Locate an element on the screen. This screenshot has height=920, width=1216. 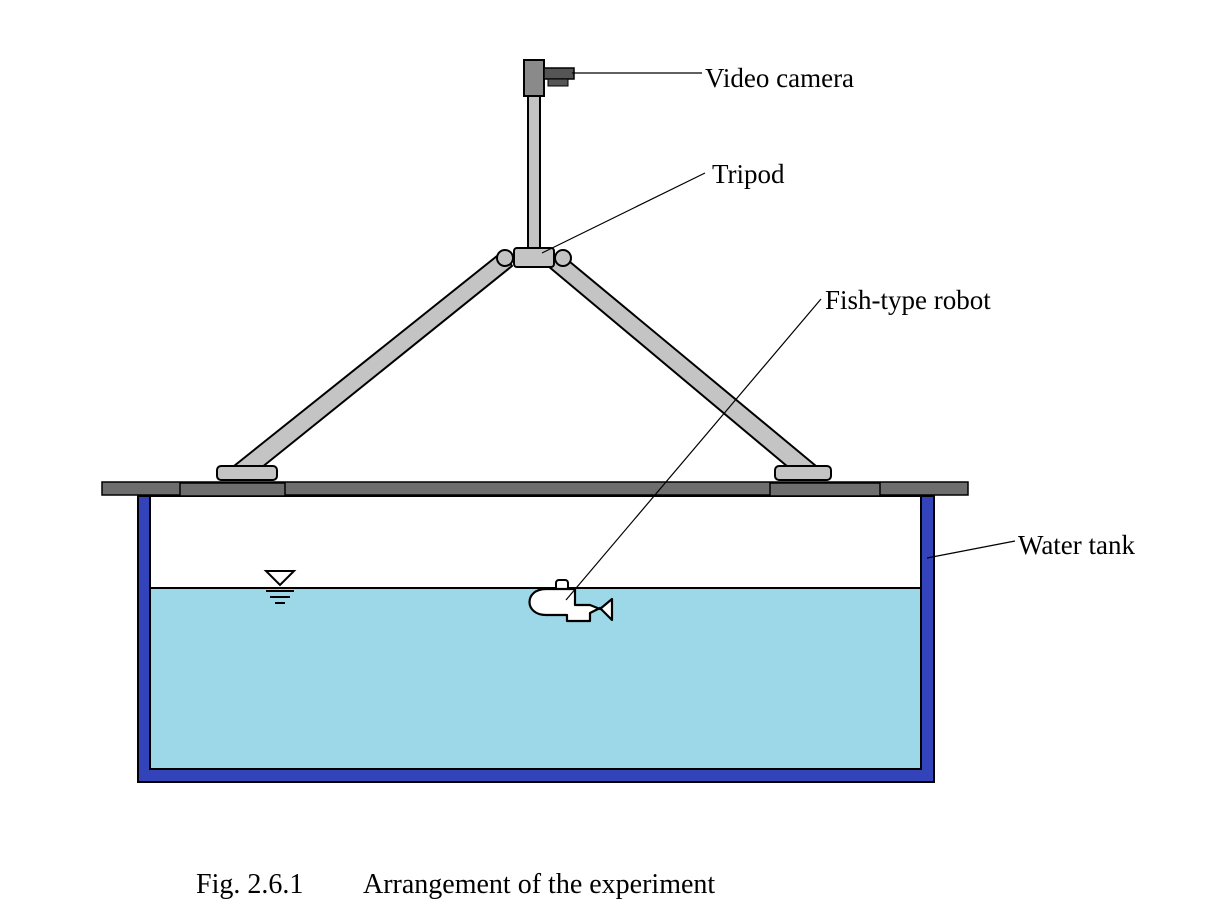
tripod-pole is located at coordinates (534, 173).